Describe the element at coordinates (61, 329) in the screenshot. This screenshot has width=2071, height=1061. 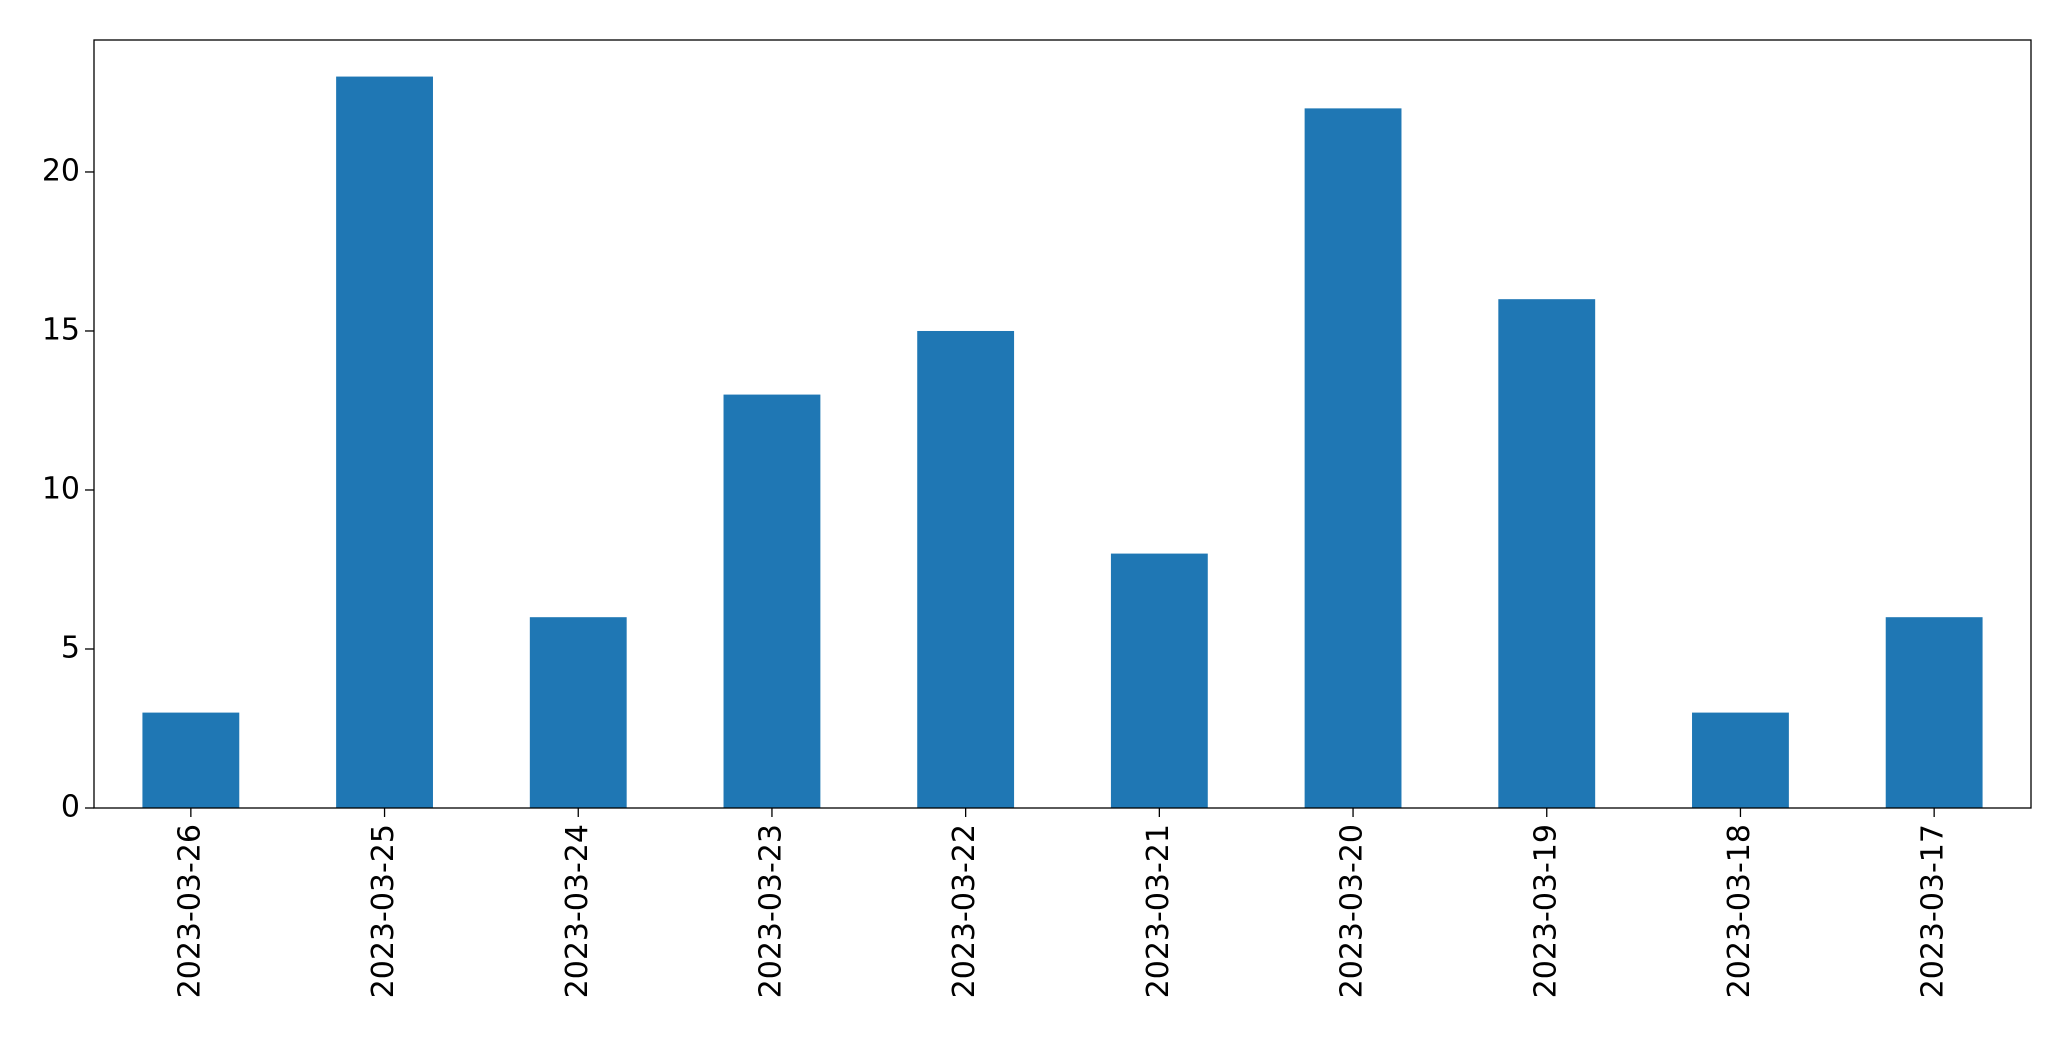
I see `y-tick-label: 15` at that location.